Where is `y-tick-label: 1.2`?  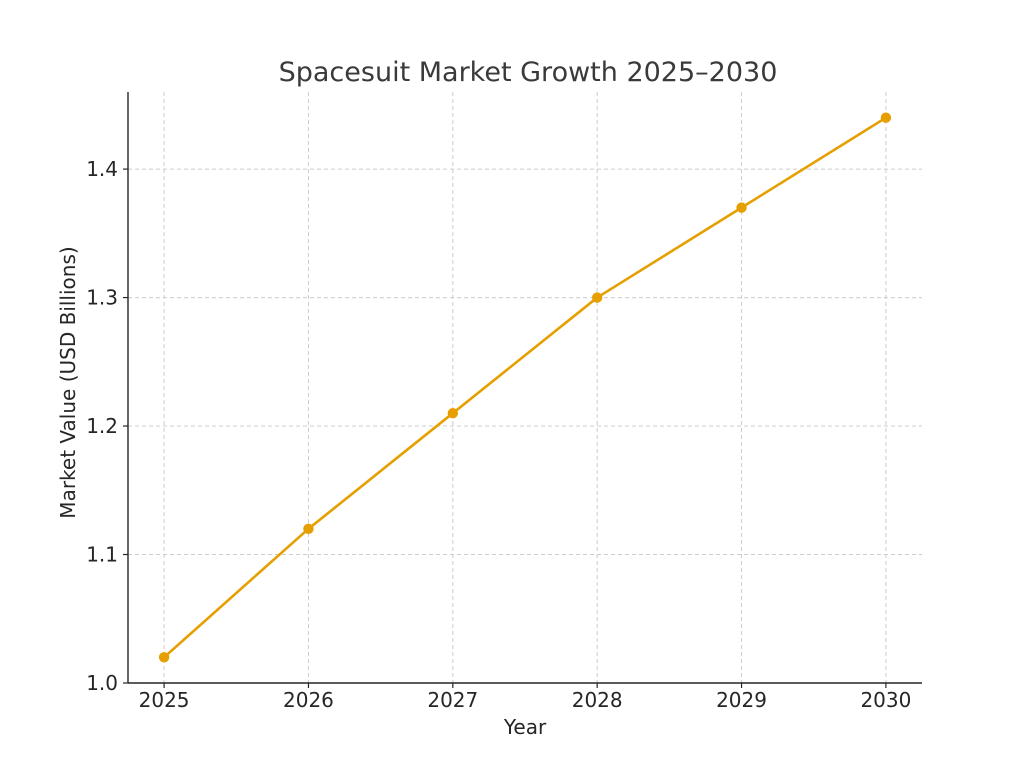
y-tick-label: 1.2 is located at coordinates (102, 426).